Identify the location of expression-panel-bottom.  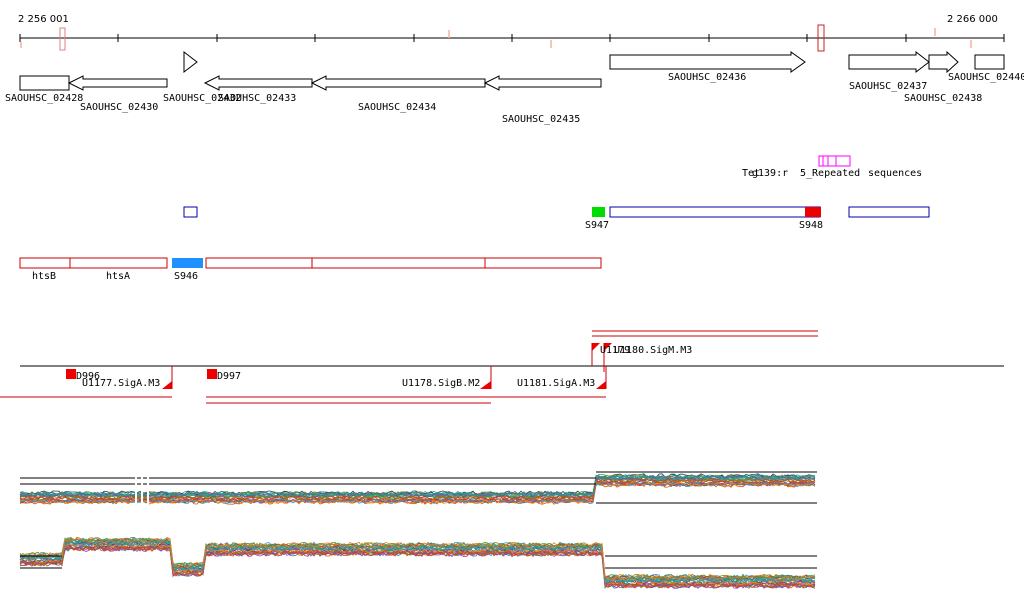
(418, 563).